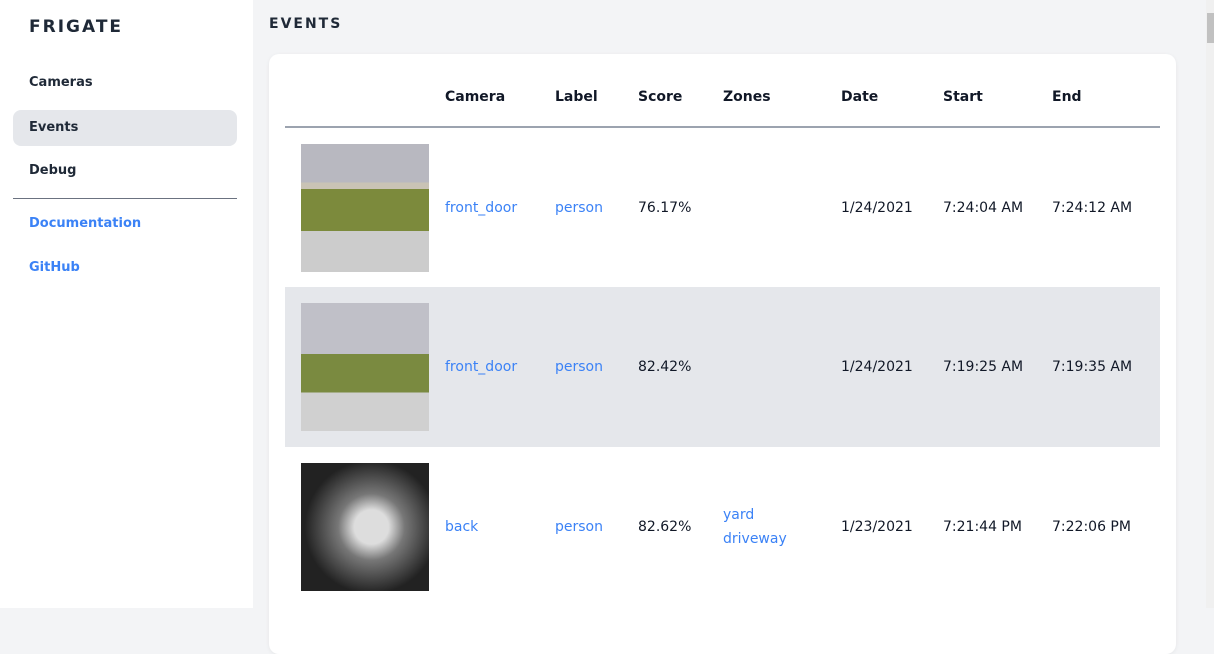  Describe the element at coordinates (85, 223) in the screenshot. I see `sidebar-link-documentation: Documentation` at that location.